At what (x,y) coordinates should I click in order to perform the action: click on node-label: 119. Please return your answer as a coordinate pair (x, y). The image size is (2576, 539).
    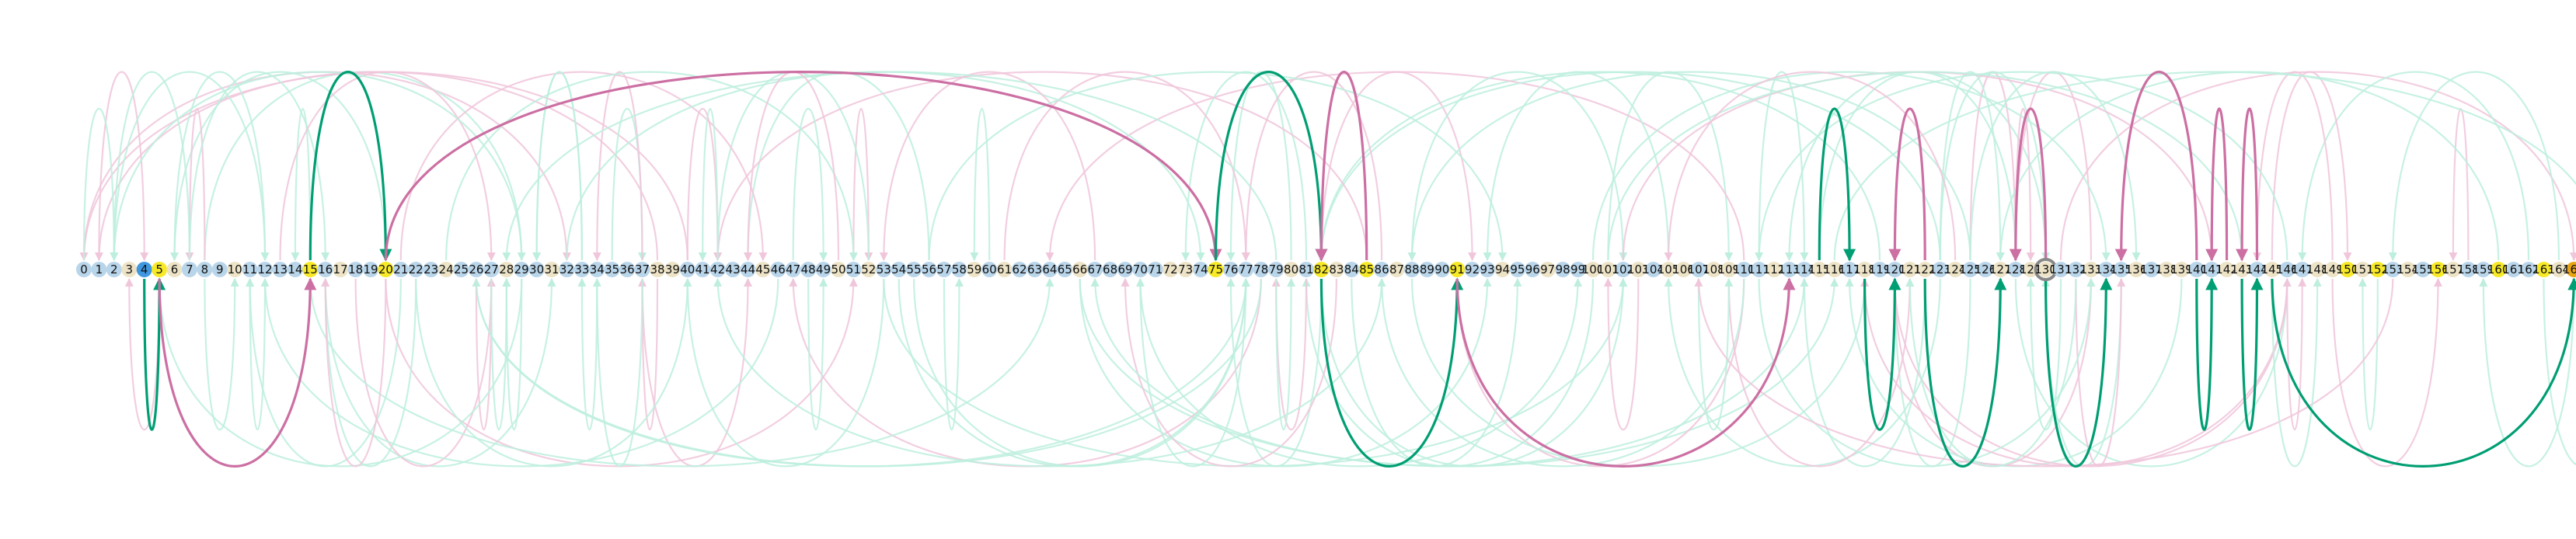
    Looking at the image, I should click on (1880, 269).